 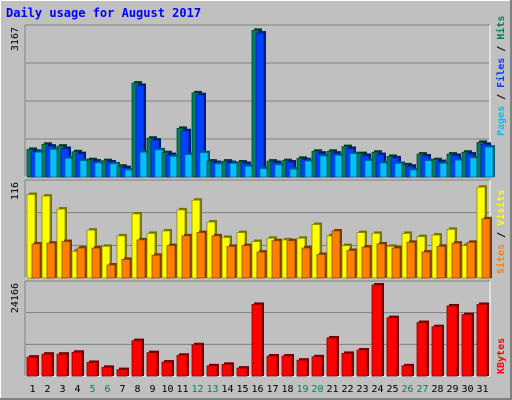 What do you see at coordinates (103, 13) in the screenshot?
I see `chart-title: Daily usage for August 2017` at bounding box center [103, 13].